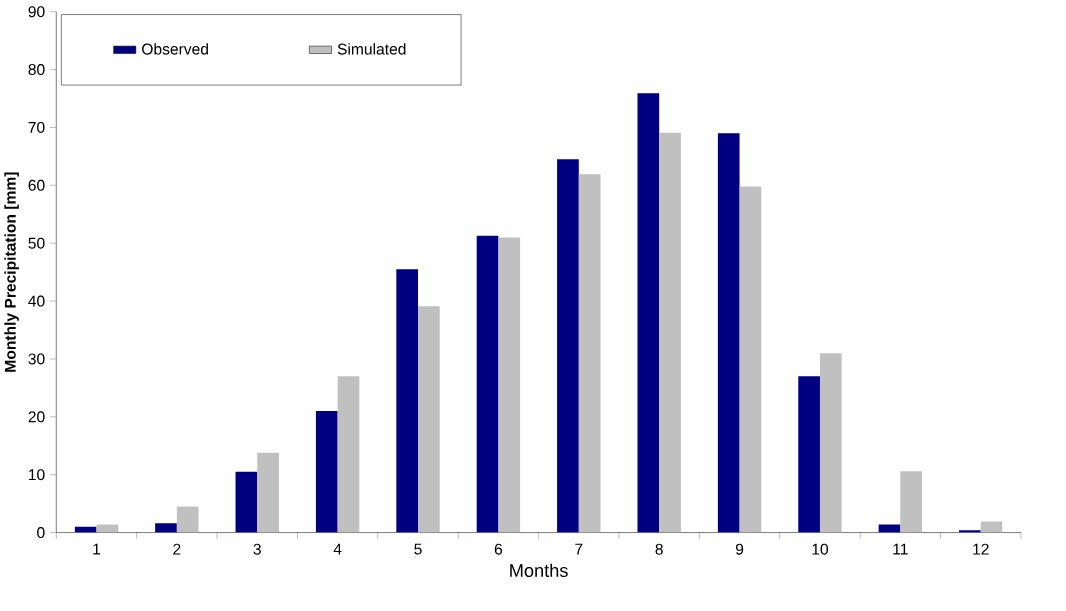 The image size is (1066, 611). What do you see at coordinates (36, 417) in the screenshot?
I see `y-tick-label: 20` at bounding box center [36, 417].